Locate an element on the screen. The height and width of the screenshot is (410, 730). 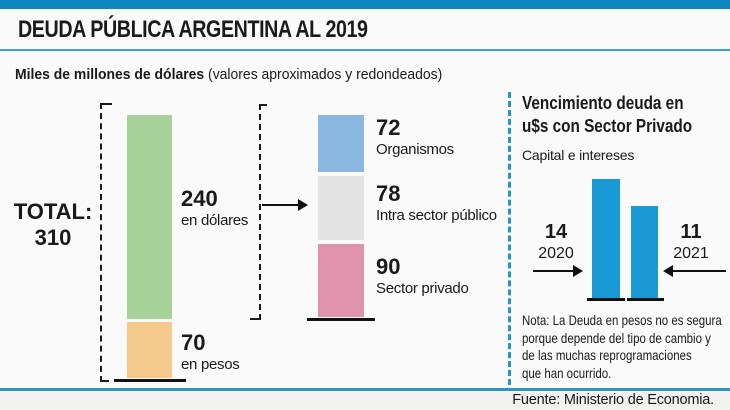
total-label-block: TOTAL: 310 is located at coordinates (53, 225).